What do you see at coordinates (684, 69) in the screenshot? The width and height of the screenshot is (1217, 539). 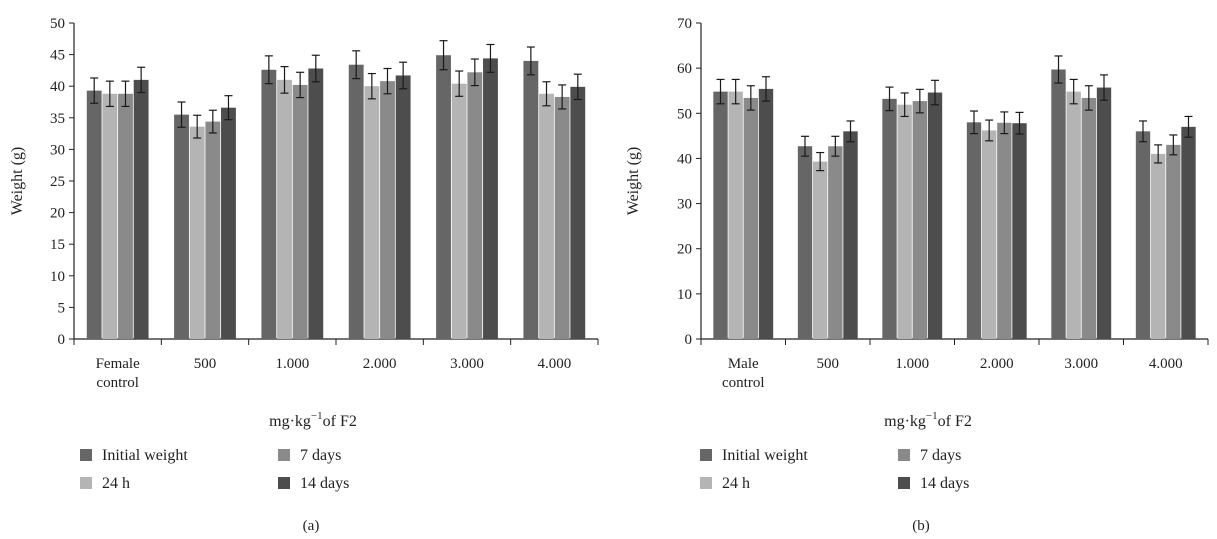 I see `y-tick-label: 60` at bounding box center [684, 69].